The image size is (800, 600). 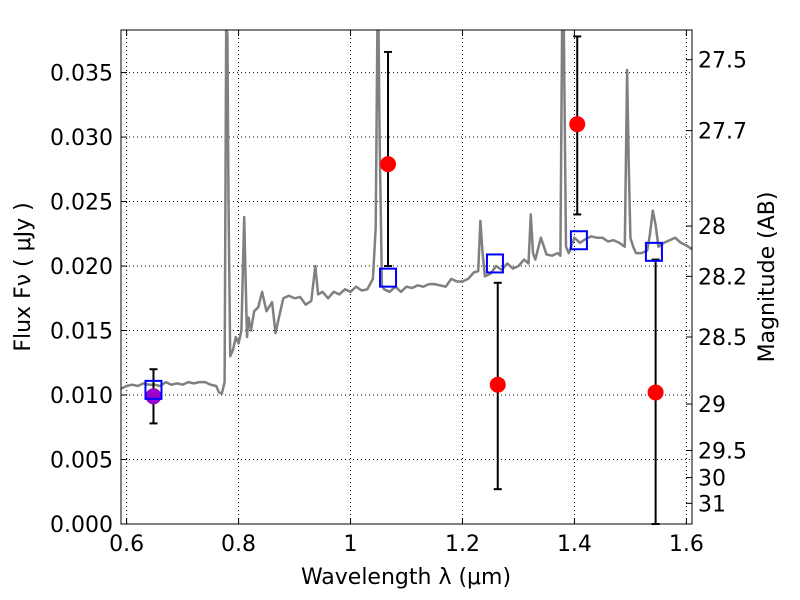 I want to click on y-tick-label: 0.010, so click(x=81, y=396).